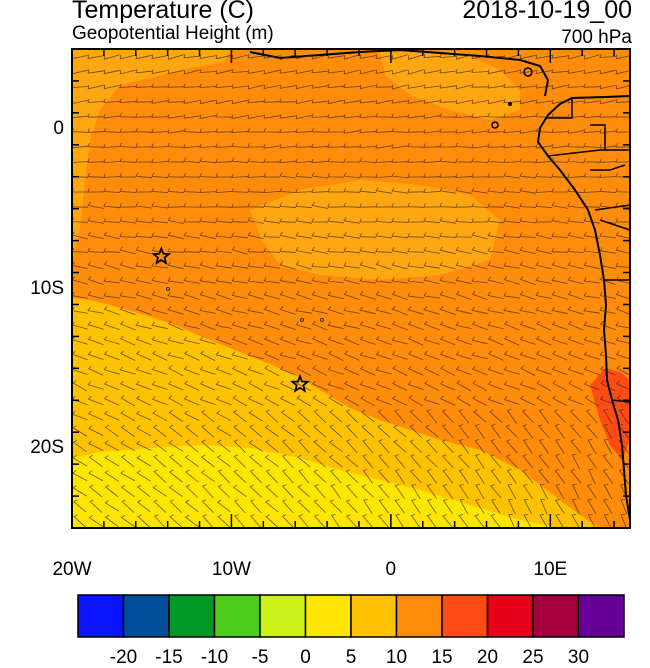 This screenshot has width=650, height=668. I want to click on lat-label: 0, so click(58, 128).